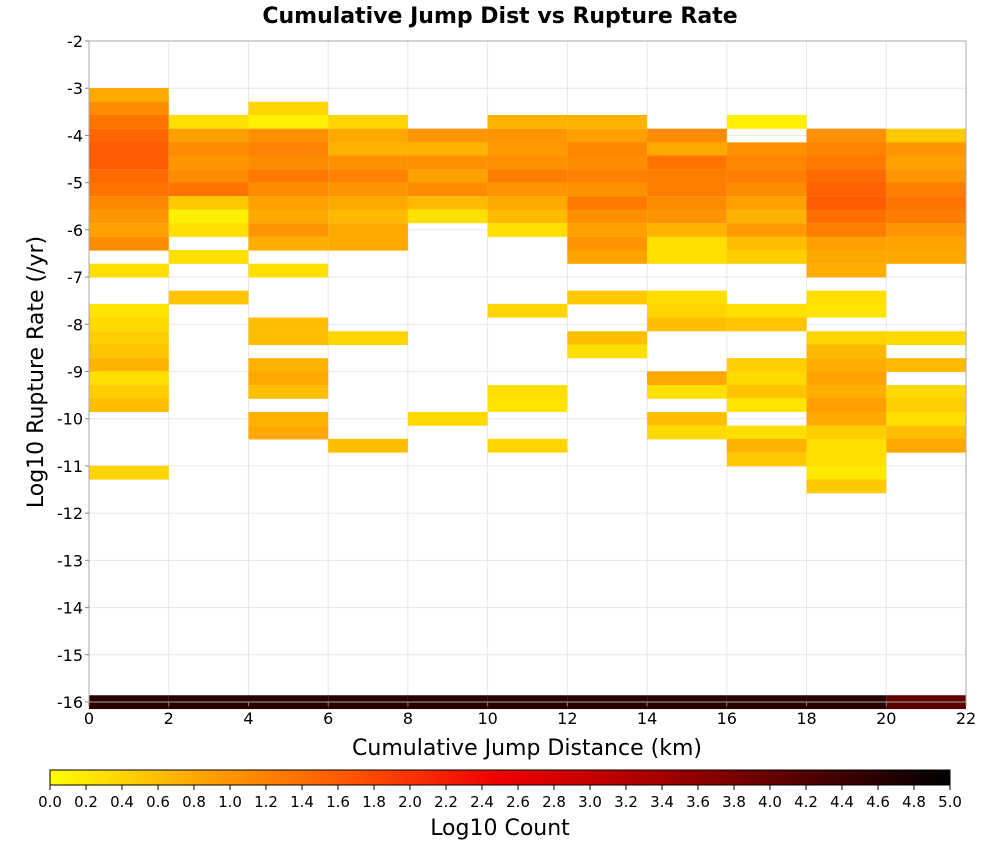 Image resolution: width=1000 pixels, height=850 pixels. I want to click on colorbar-tick-label: 1.0, so click(230, 802).